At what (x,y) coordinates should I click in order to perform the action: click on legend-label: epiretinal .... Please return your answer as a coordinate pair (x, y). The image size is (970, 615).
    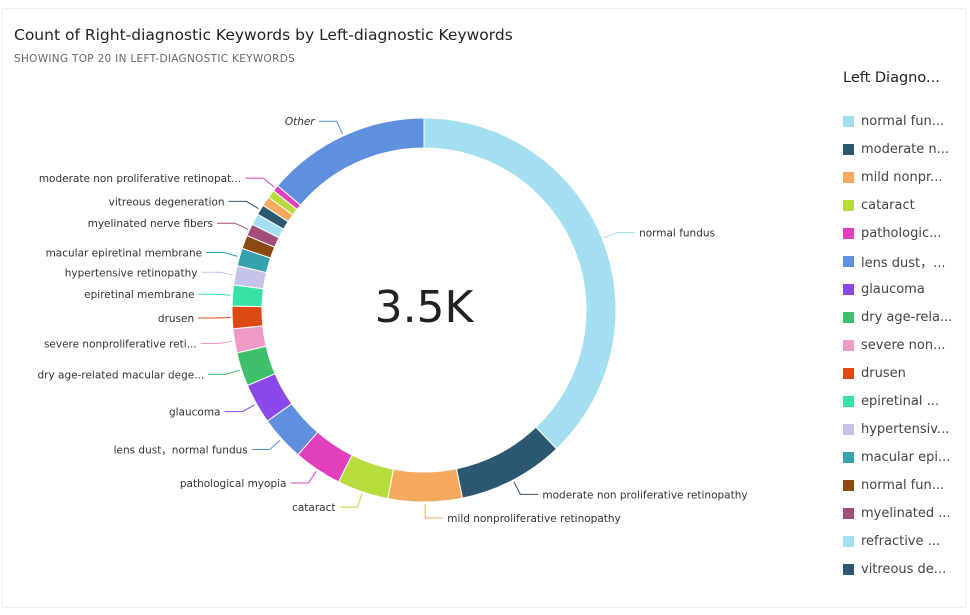
    Looking at the image, I should click on (900, 401).